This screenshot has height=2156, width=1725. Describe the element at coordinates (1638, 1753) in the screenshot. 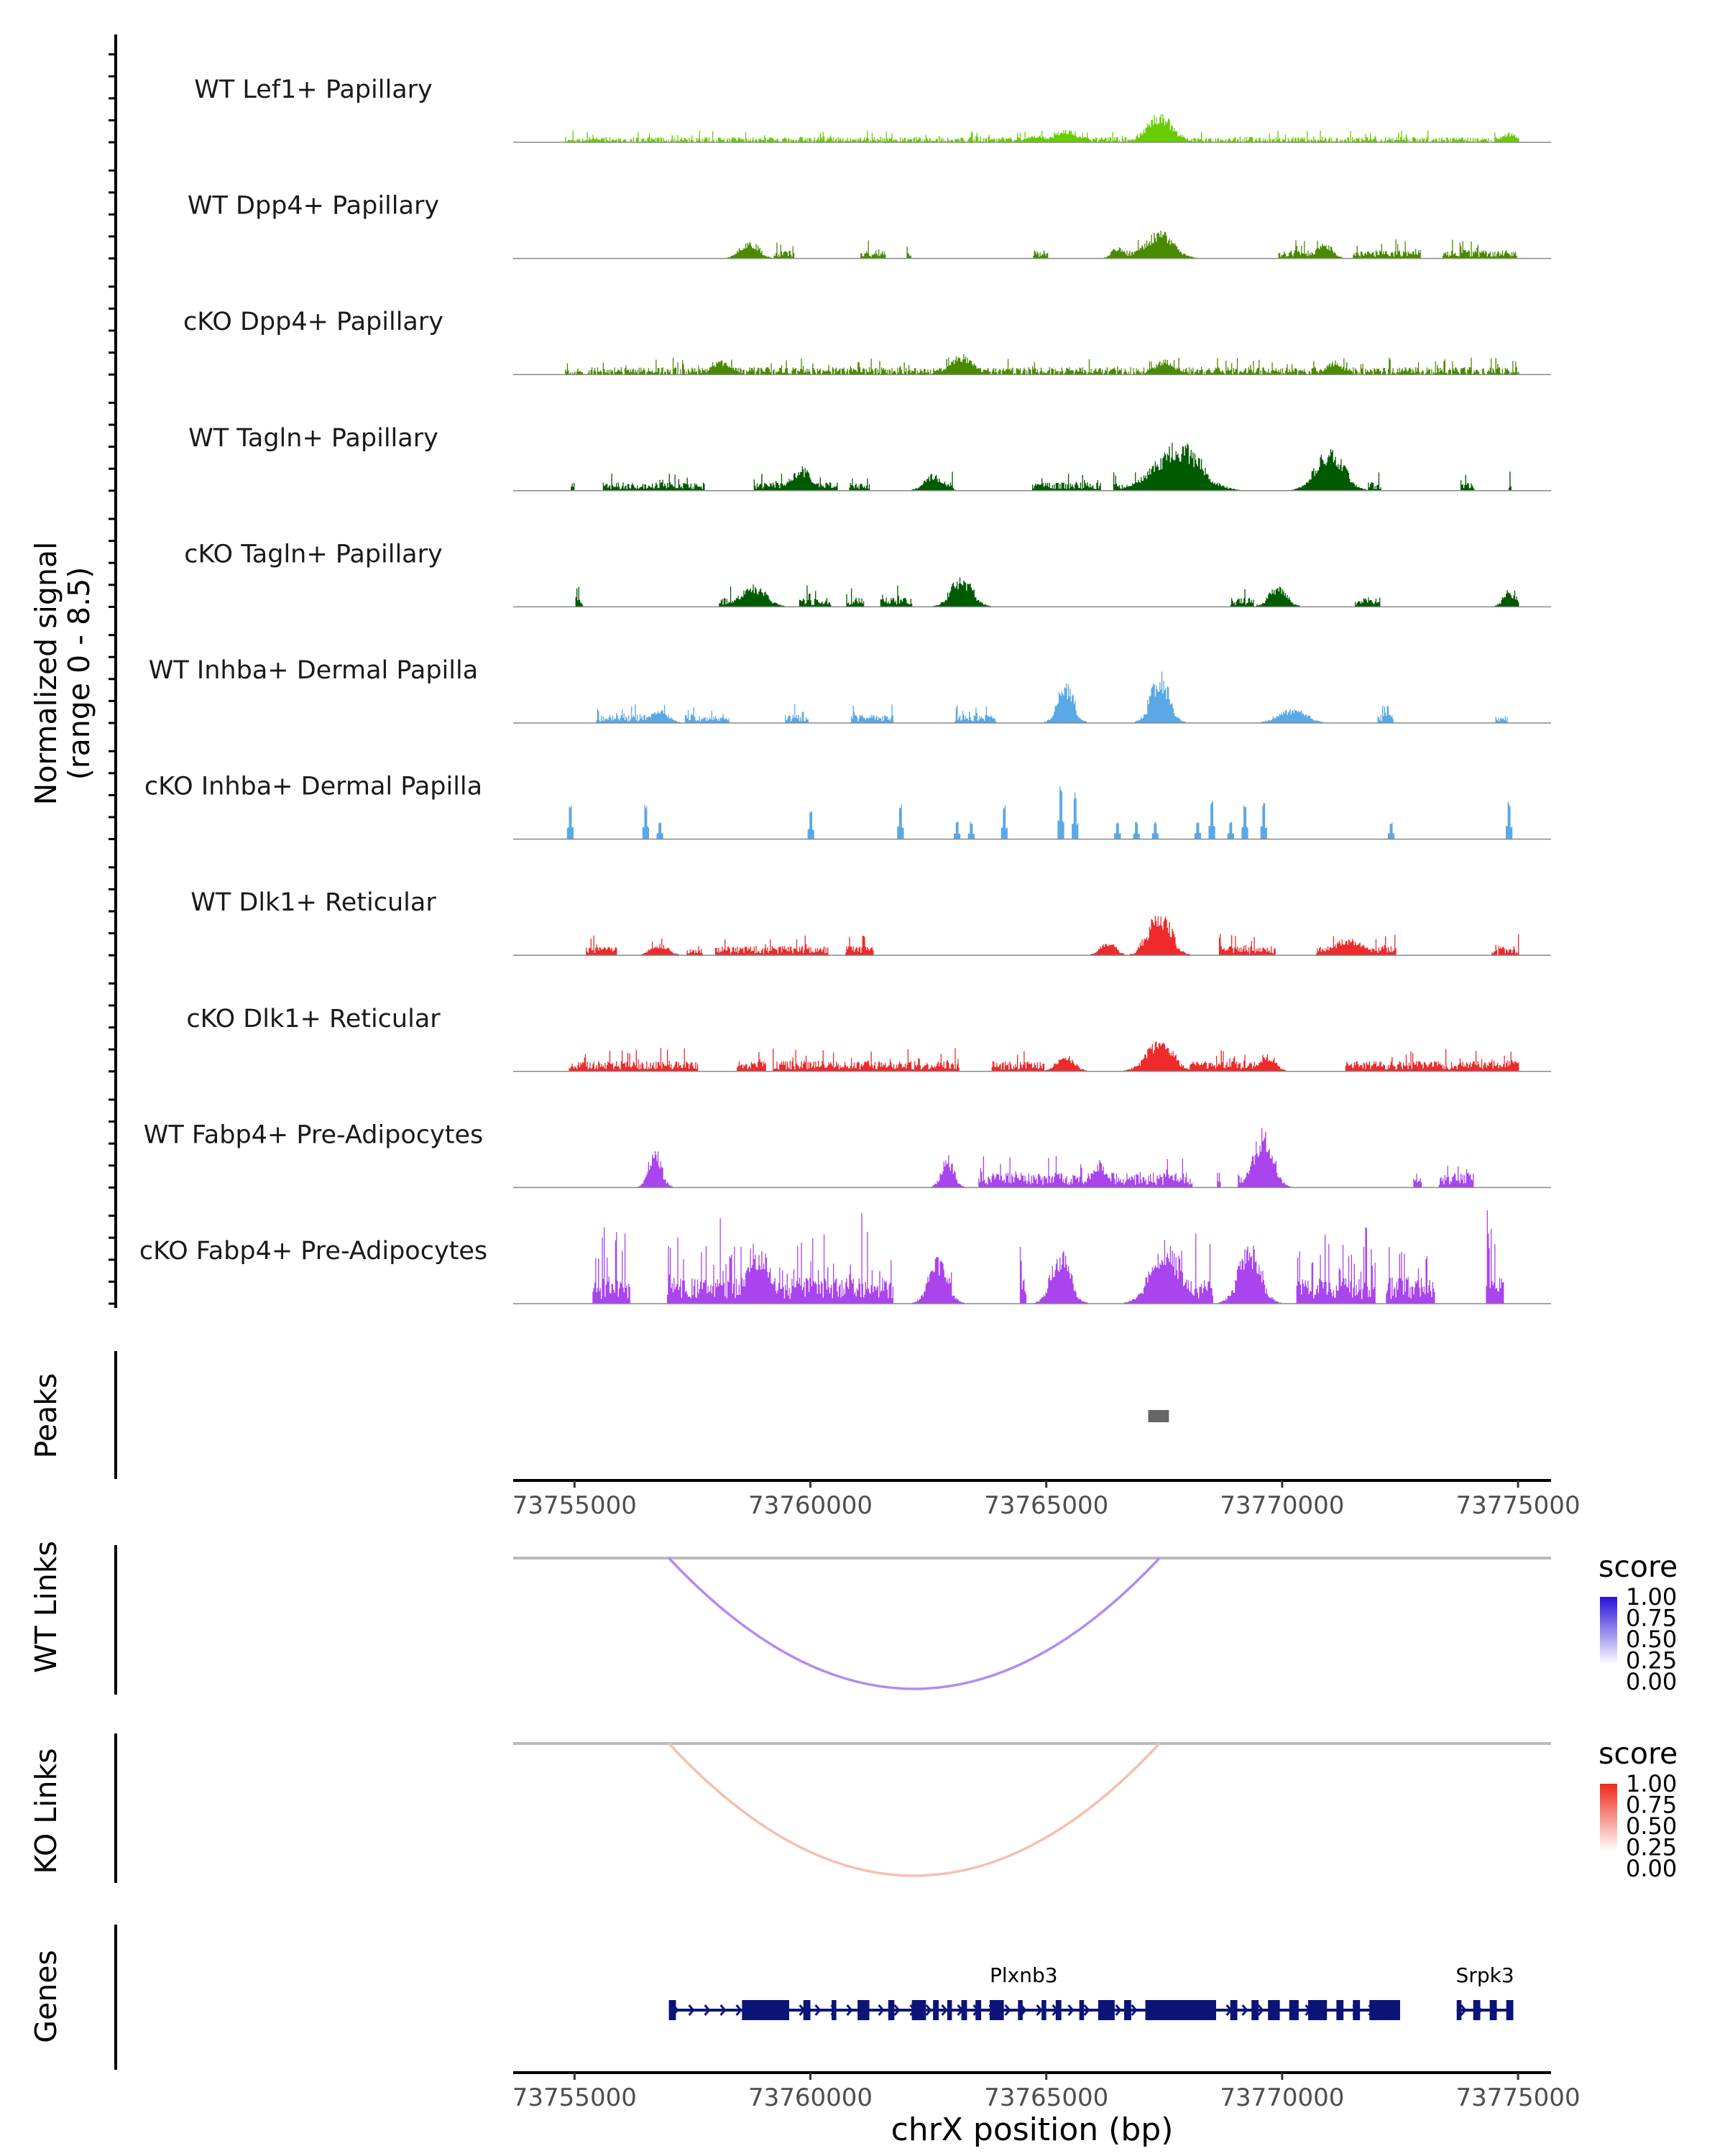

I see `legend-title: score` at that location.